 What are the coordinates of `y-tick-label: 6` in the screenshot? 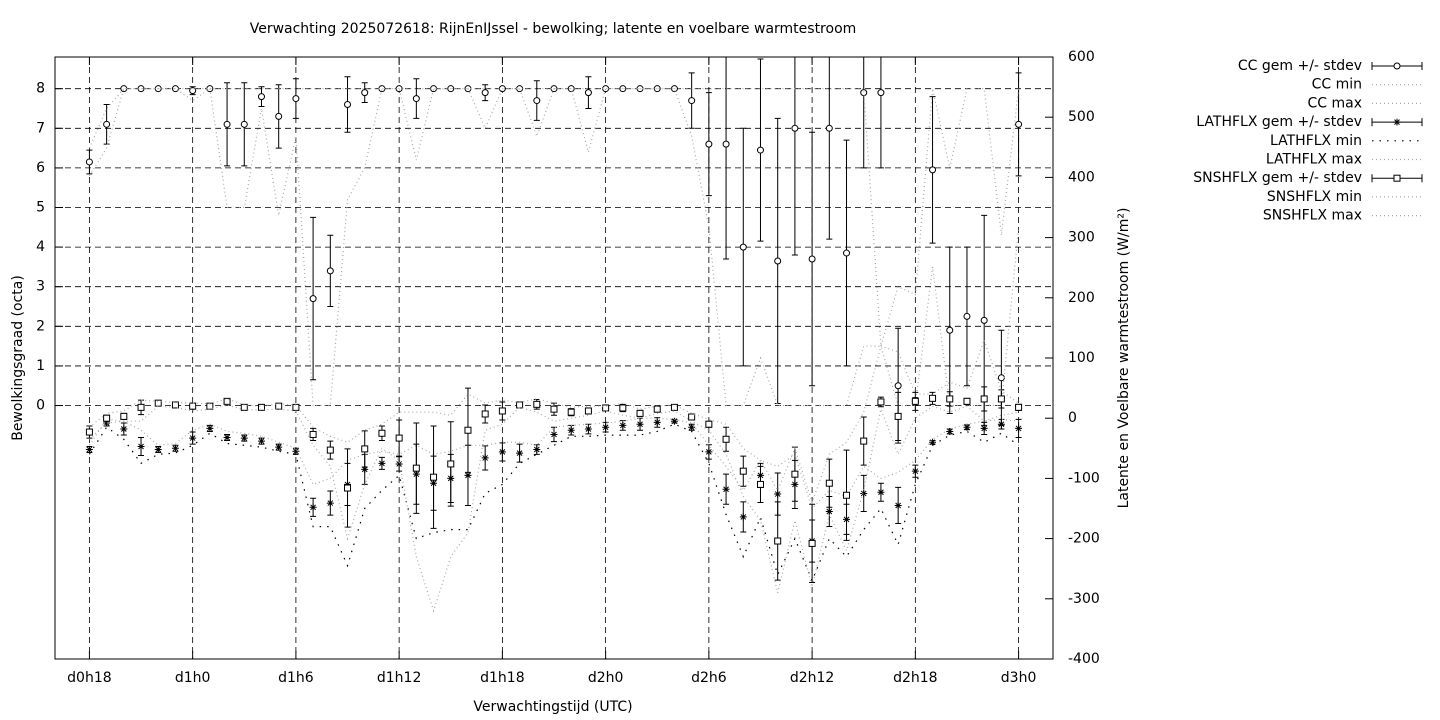 It's located at (40, 168).